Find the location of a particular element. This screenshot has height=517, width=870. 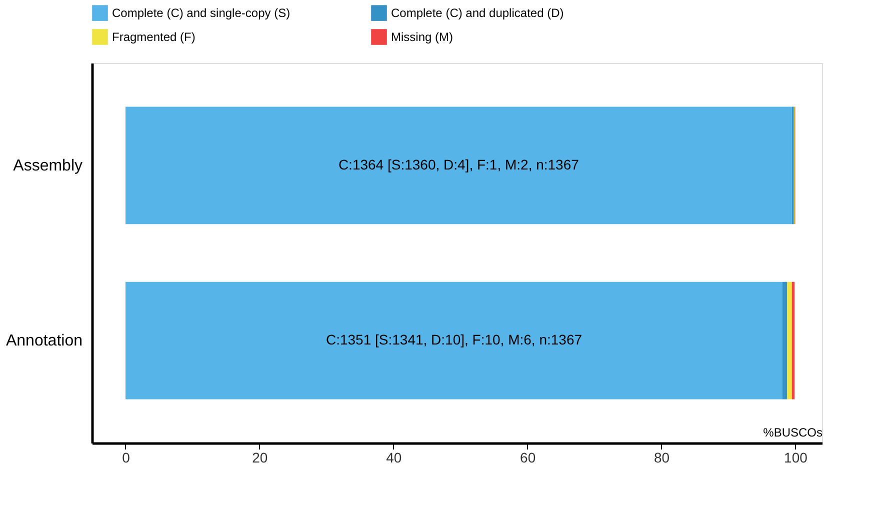

legend-label: Missing (M) is located at coordinates (422, 37).